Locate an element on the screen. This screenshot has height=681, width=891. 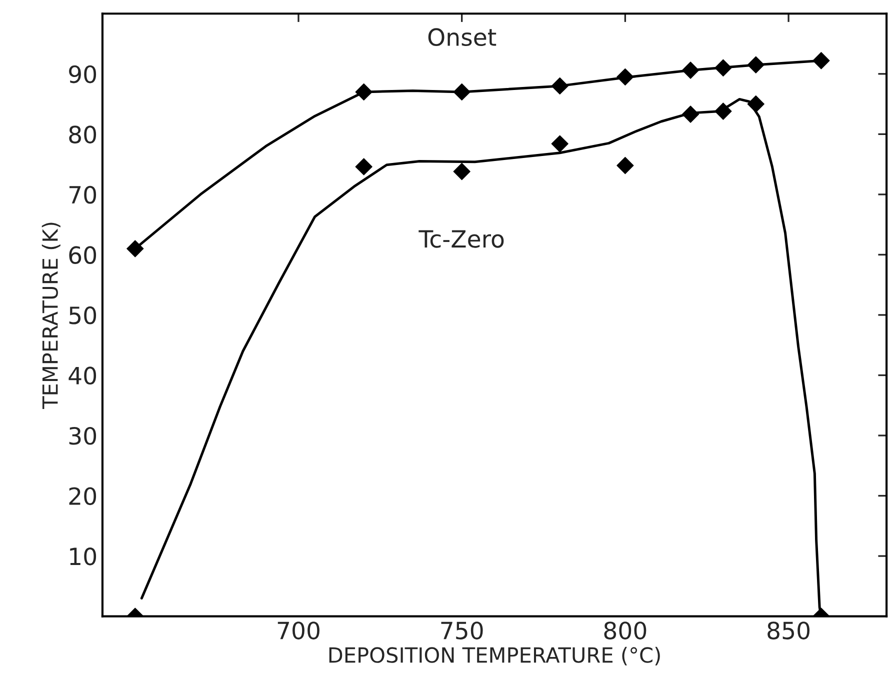
text: Tc-Zero is located at coordinates (461, 239).